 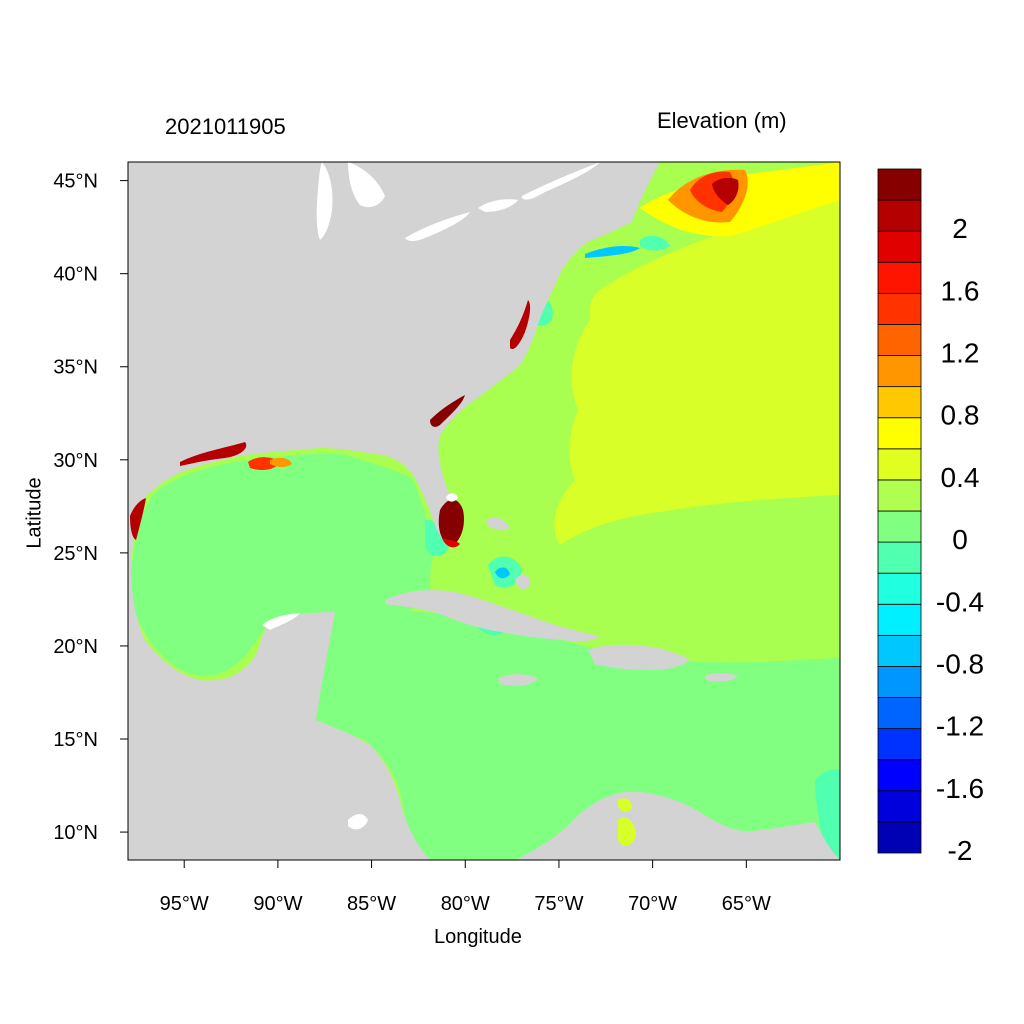 I want to click on colorbar-label: 1.2, so click(x=960, y=353).